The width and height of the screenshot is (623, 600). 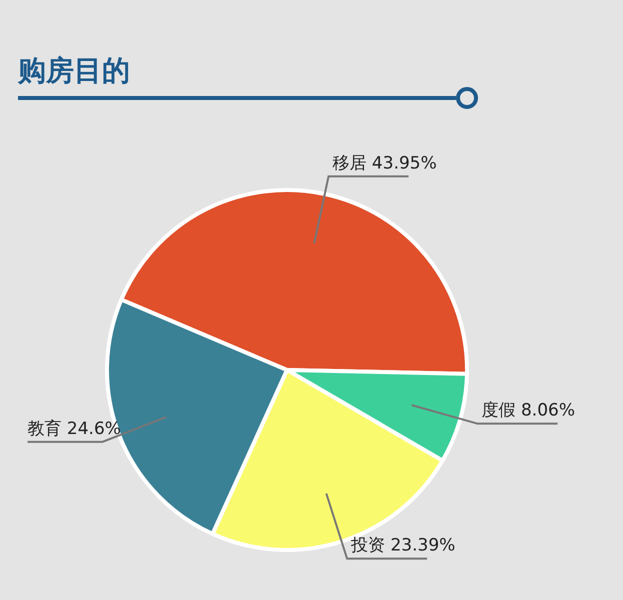 What do you see at coordinates (384, 163) in the screenshot?
I see `slice-label: 移居 43.95%` at bounding box center [384, 163].